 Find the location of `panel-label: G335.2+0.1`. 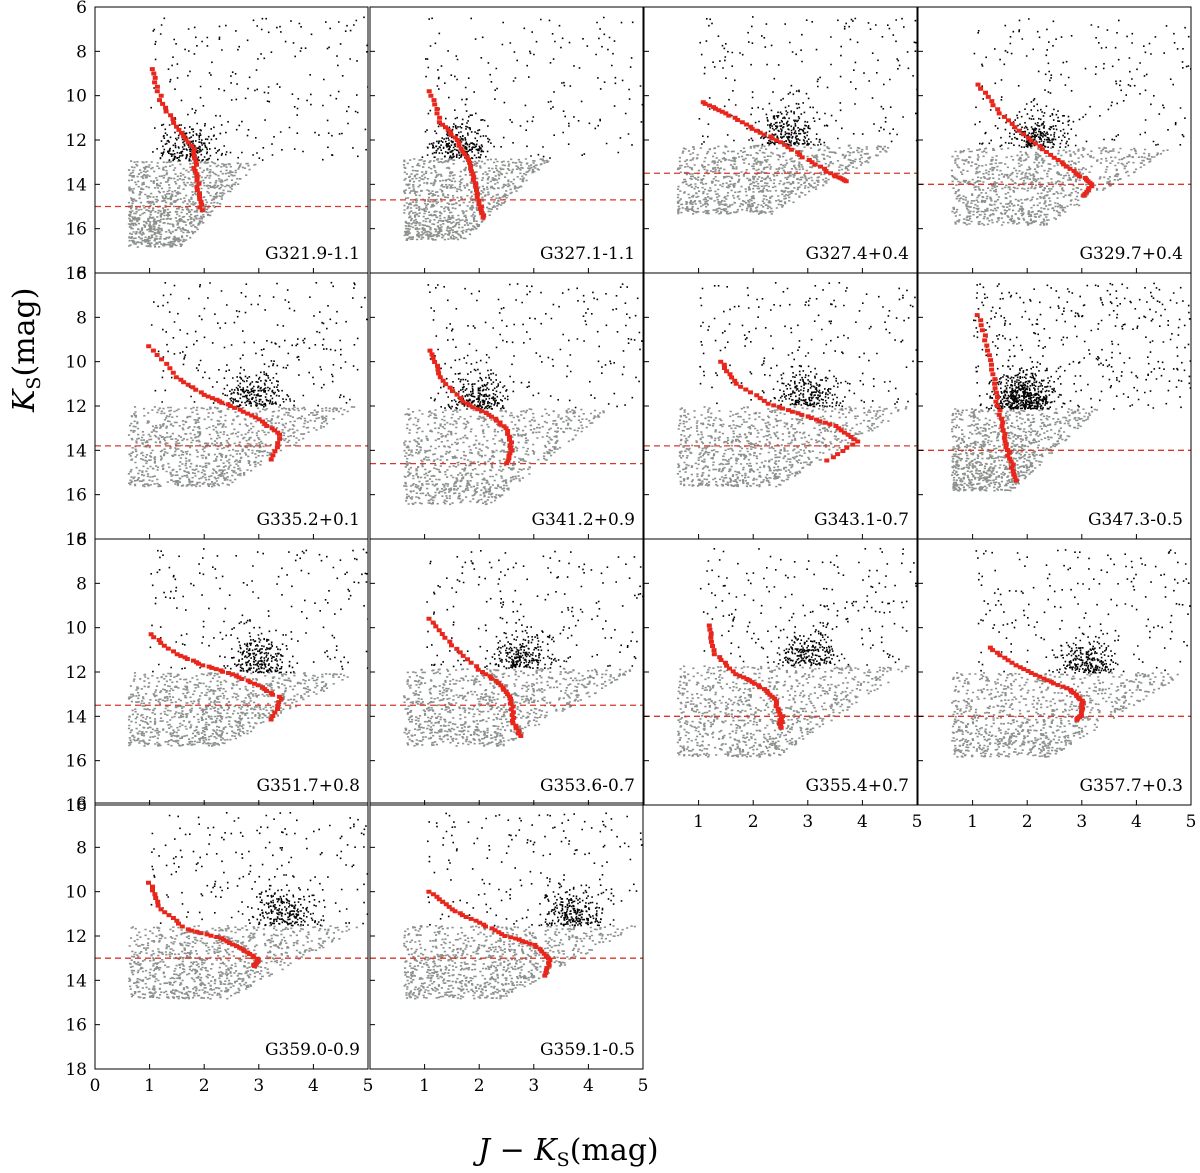

panel-label: G335.2+0.1 is located at coordinates (308, 520).